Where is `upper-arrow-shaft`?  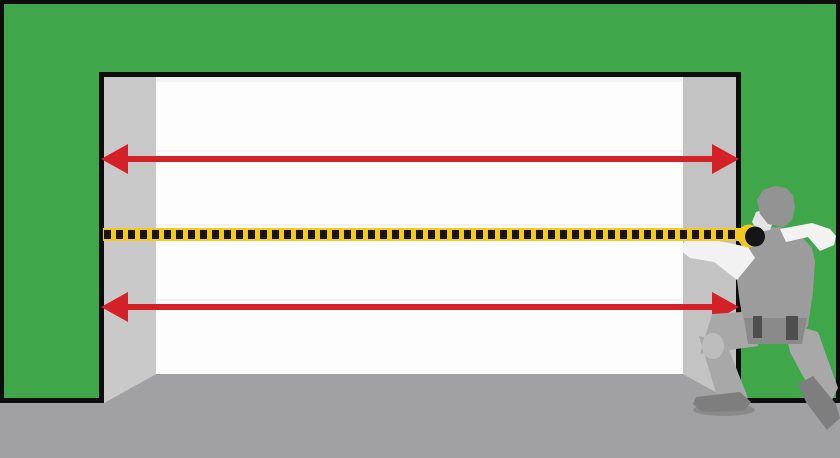
upper-arrow-shaft is located at coordinates (420, 159).